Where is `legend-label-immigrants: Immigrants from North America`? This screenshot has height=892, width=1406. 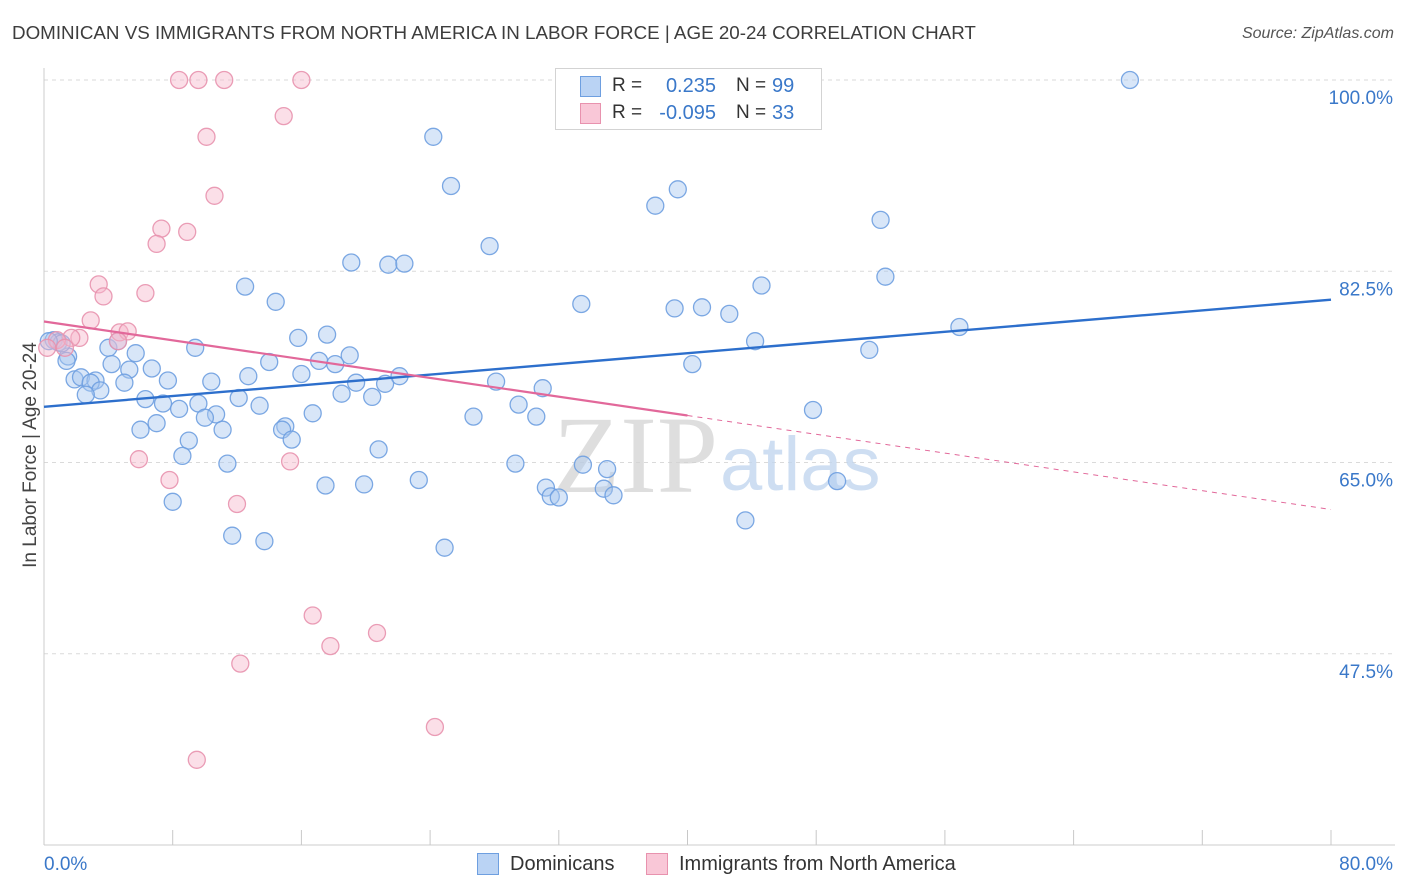 legend-label-immigrants: Immigrants from North America is located at coordinates (817, 864).